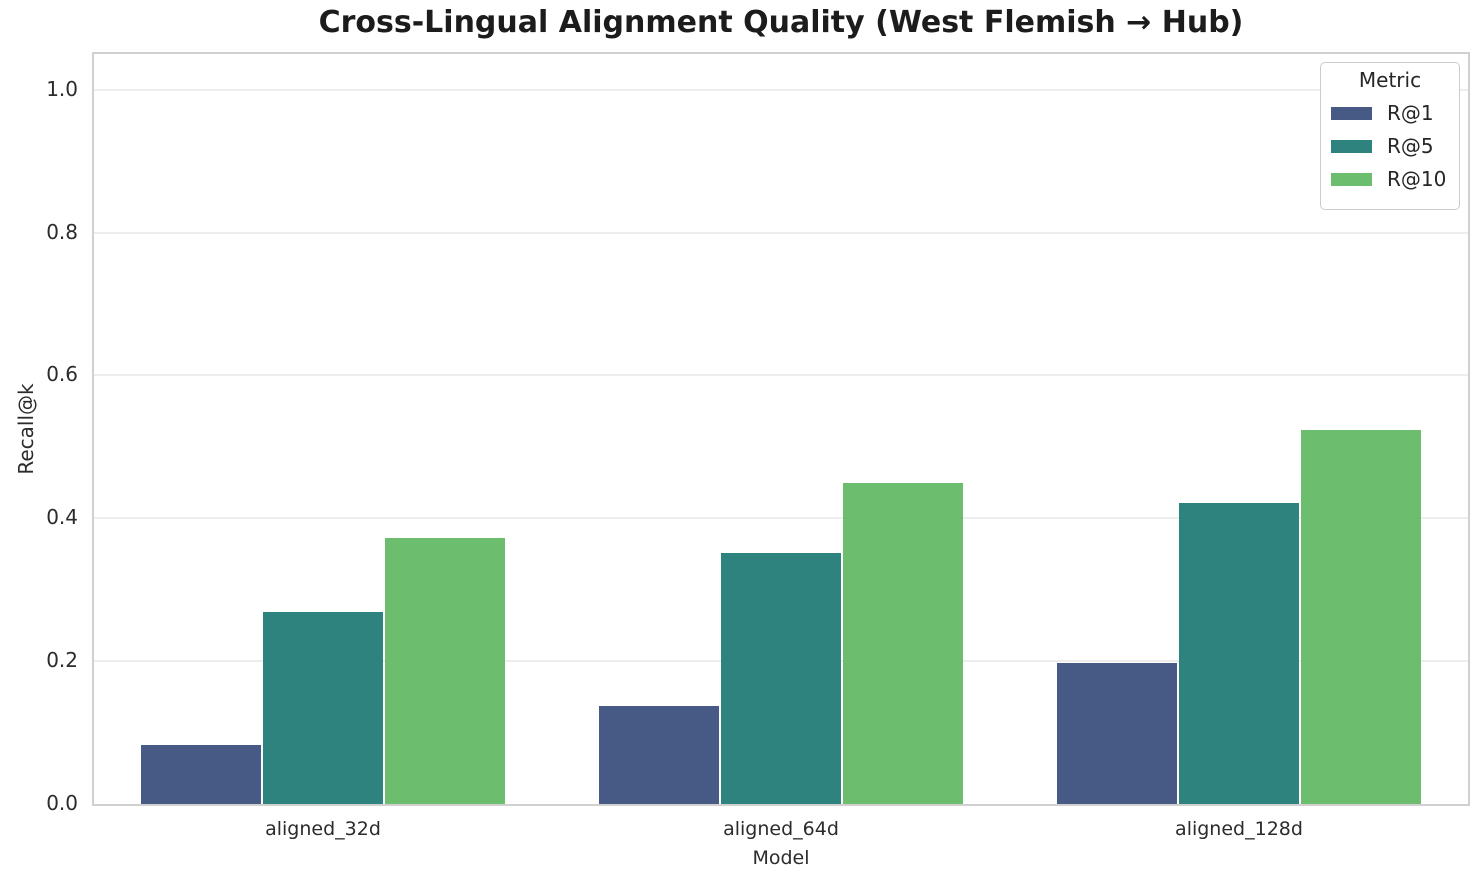 This screenshot has width=1484, height=885. What do you see at coordinates (62, 517) in the screenshot?
I see `y-tick-label: 0.4` at bounding box center [62, 517].